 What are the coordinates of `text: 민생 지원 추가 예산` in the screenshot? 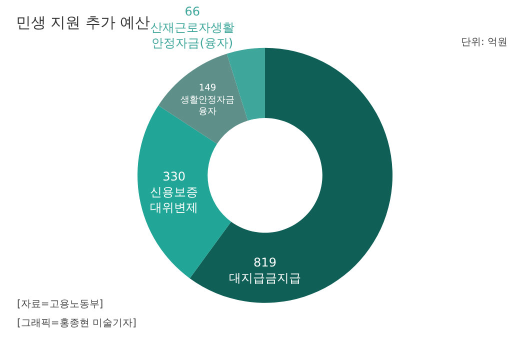 It's located at (83, 23).